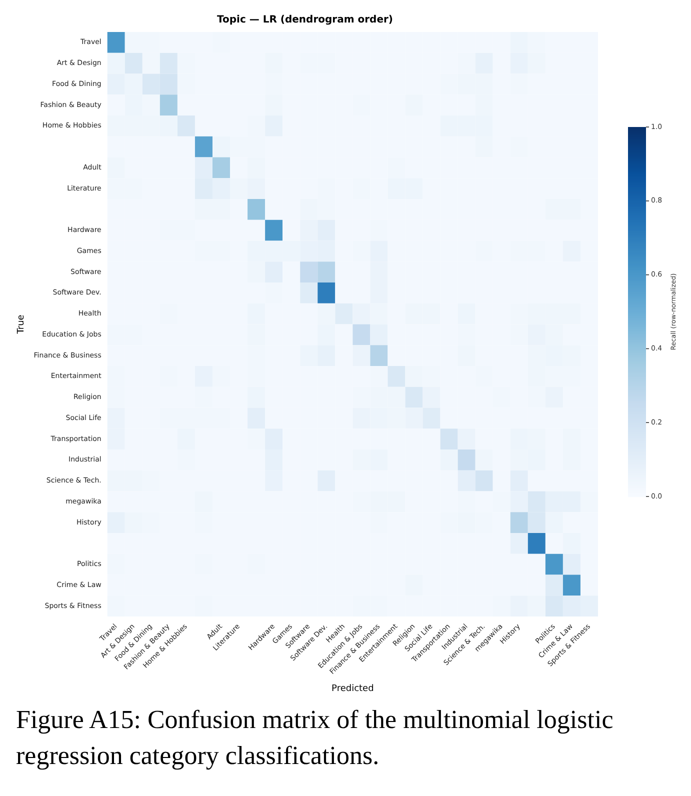  I want to click on x-axis-title: Predicted, so click(353, 689).